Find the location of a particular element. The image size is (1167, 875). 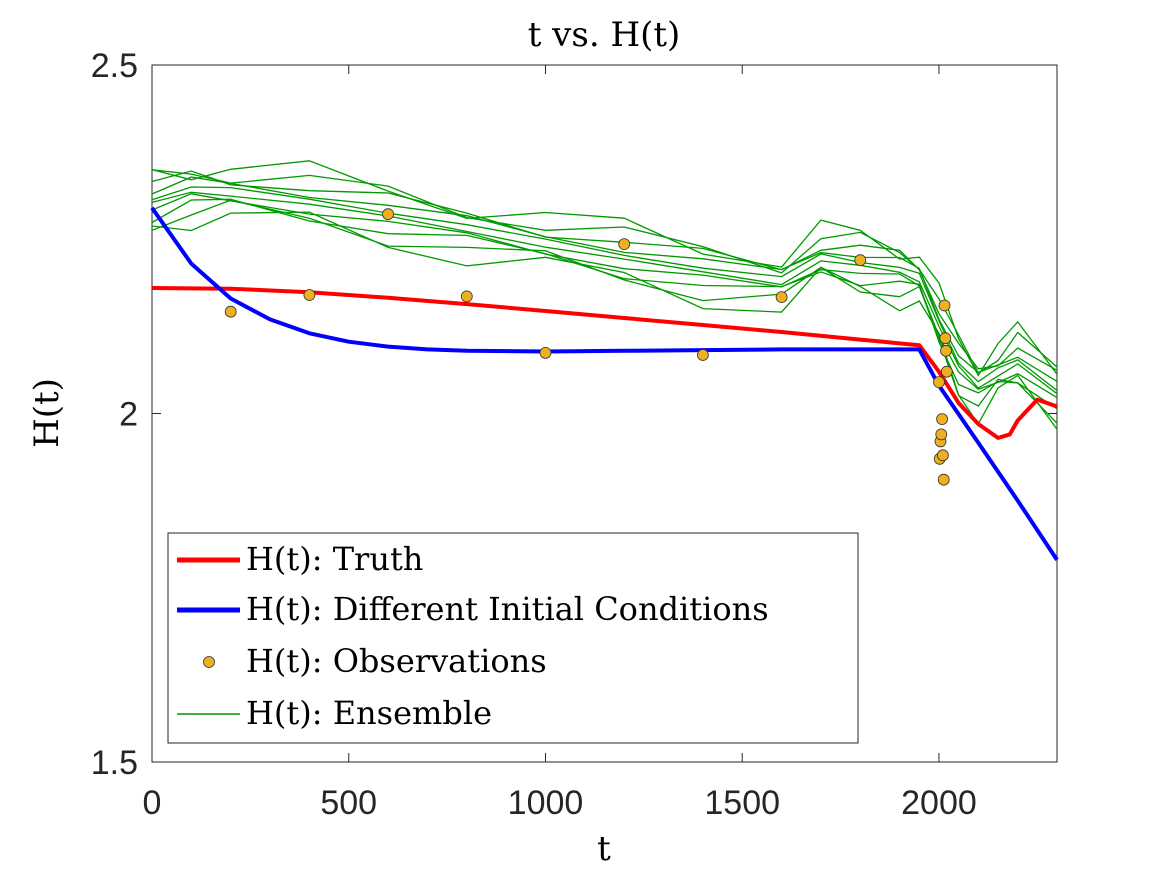

x-tick-label: 2000 is located at coordinates (939, 803).